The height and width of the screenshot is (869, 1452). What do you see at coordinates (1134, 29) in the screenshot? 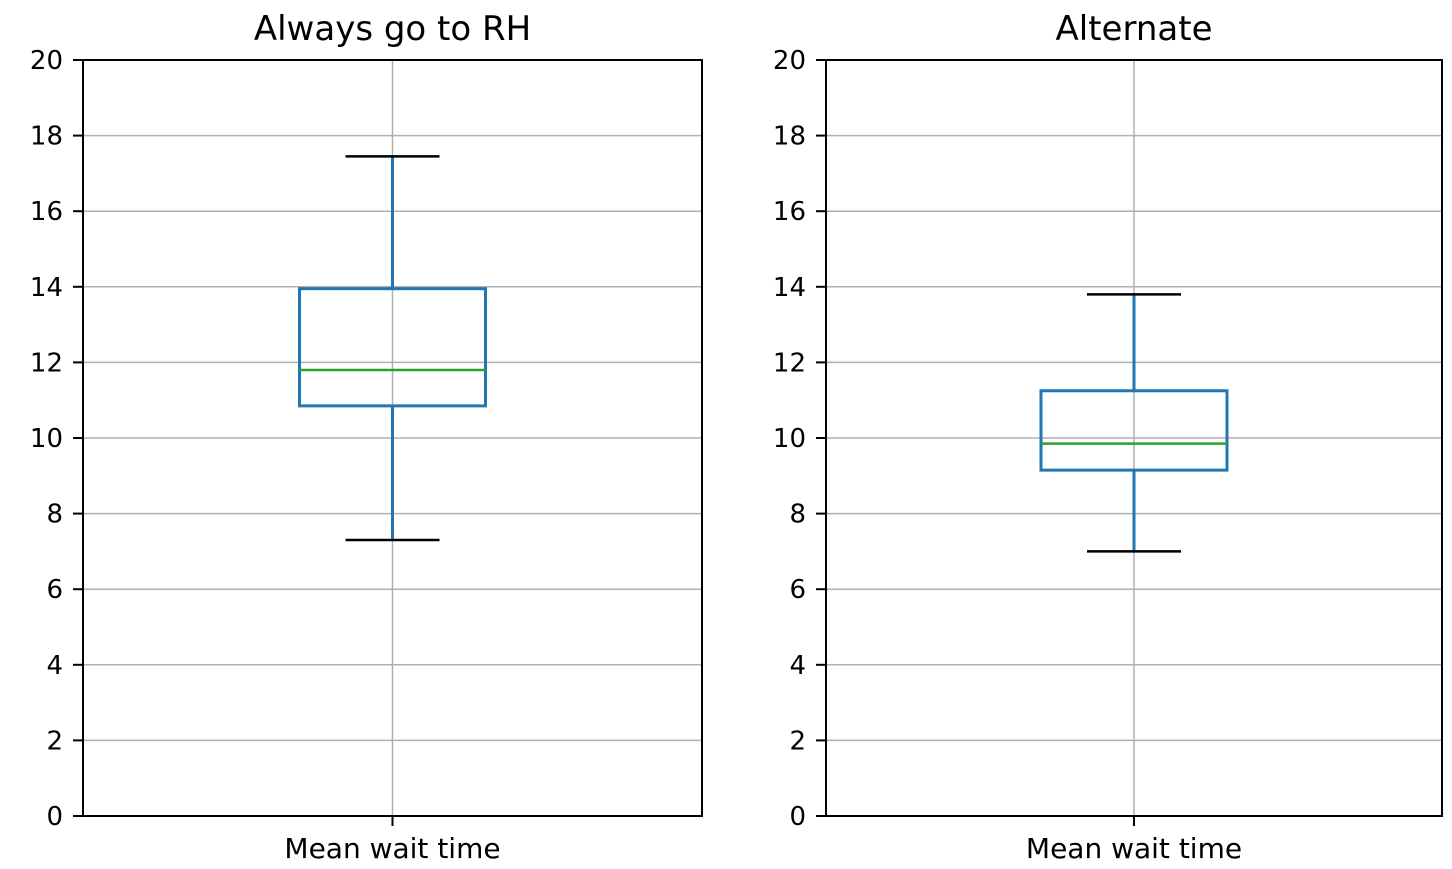
I see `chart-title: Alternate` at bounding box center [1134, 29].